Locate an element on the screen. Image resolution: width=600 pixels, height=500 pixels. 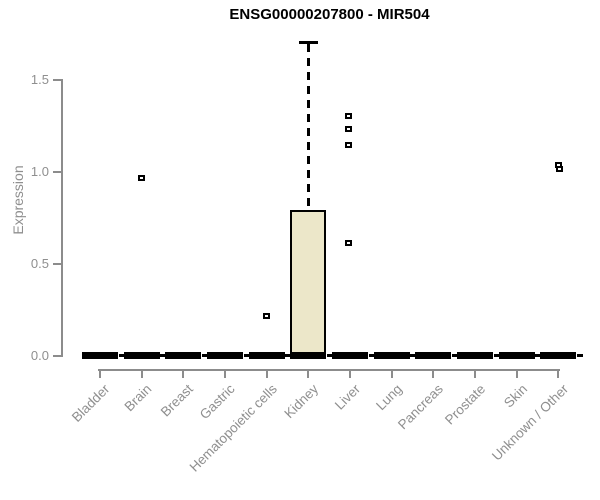
y-axis-line is located at coordinates (62, 218).